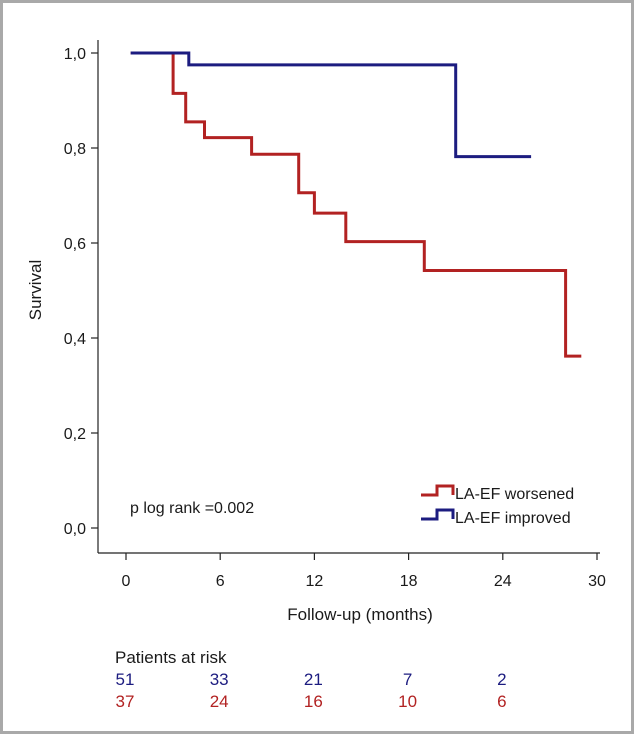 The width and height of the screenshot is (634, 734). What do you see at coordinates (497, 505) in the screenshot?
I see `chart-legend: LA-EF worsened LA-EF improved` at bounding box center [497, 505].